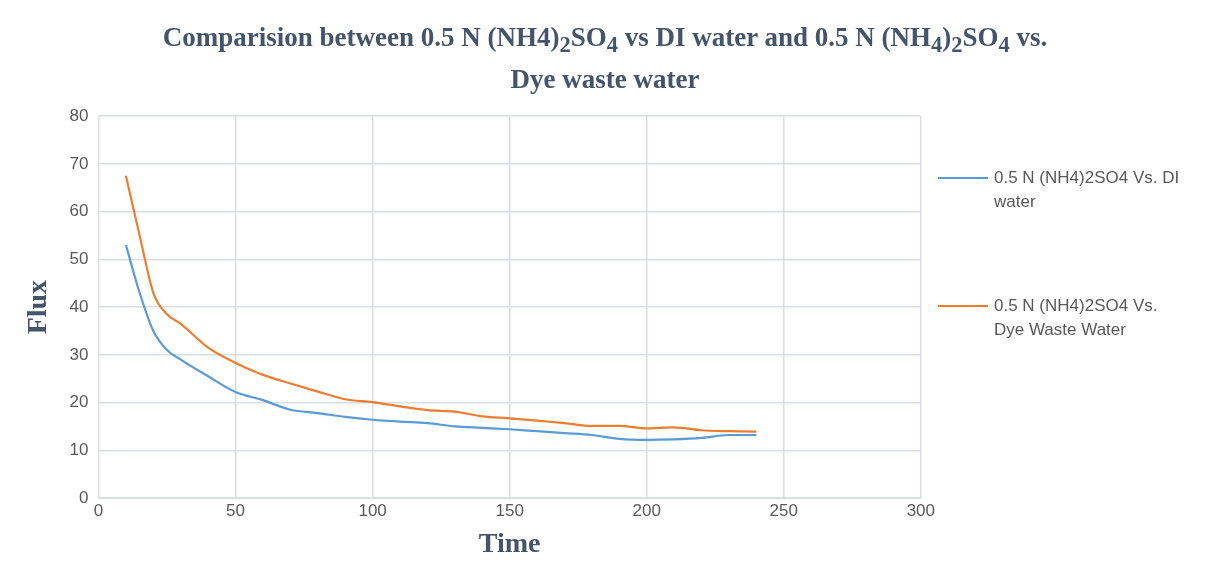  I want to click on y-tick-label: 30, so click(79, 354).